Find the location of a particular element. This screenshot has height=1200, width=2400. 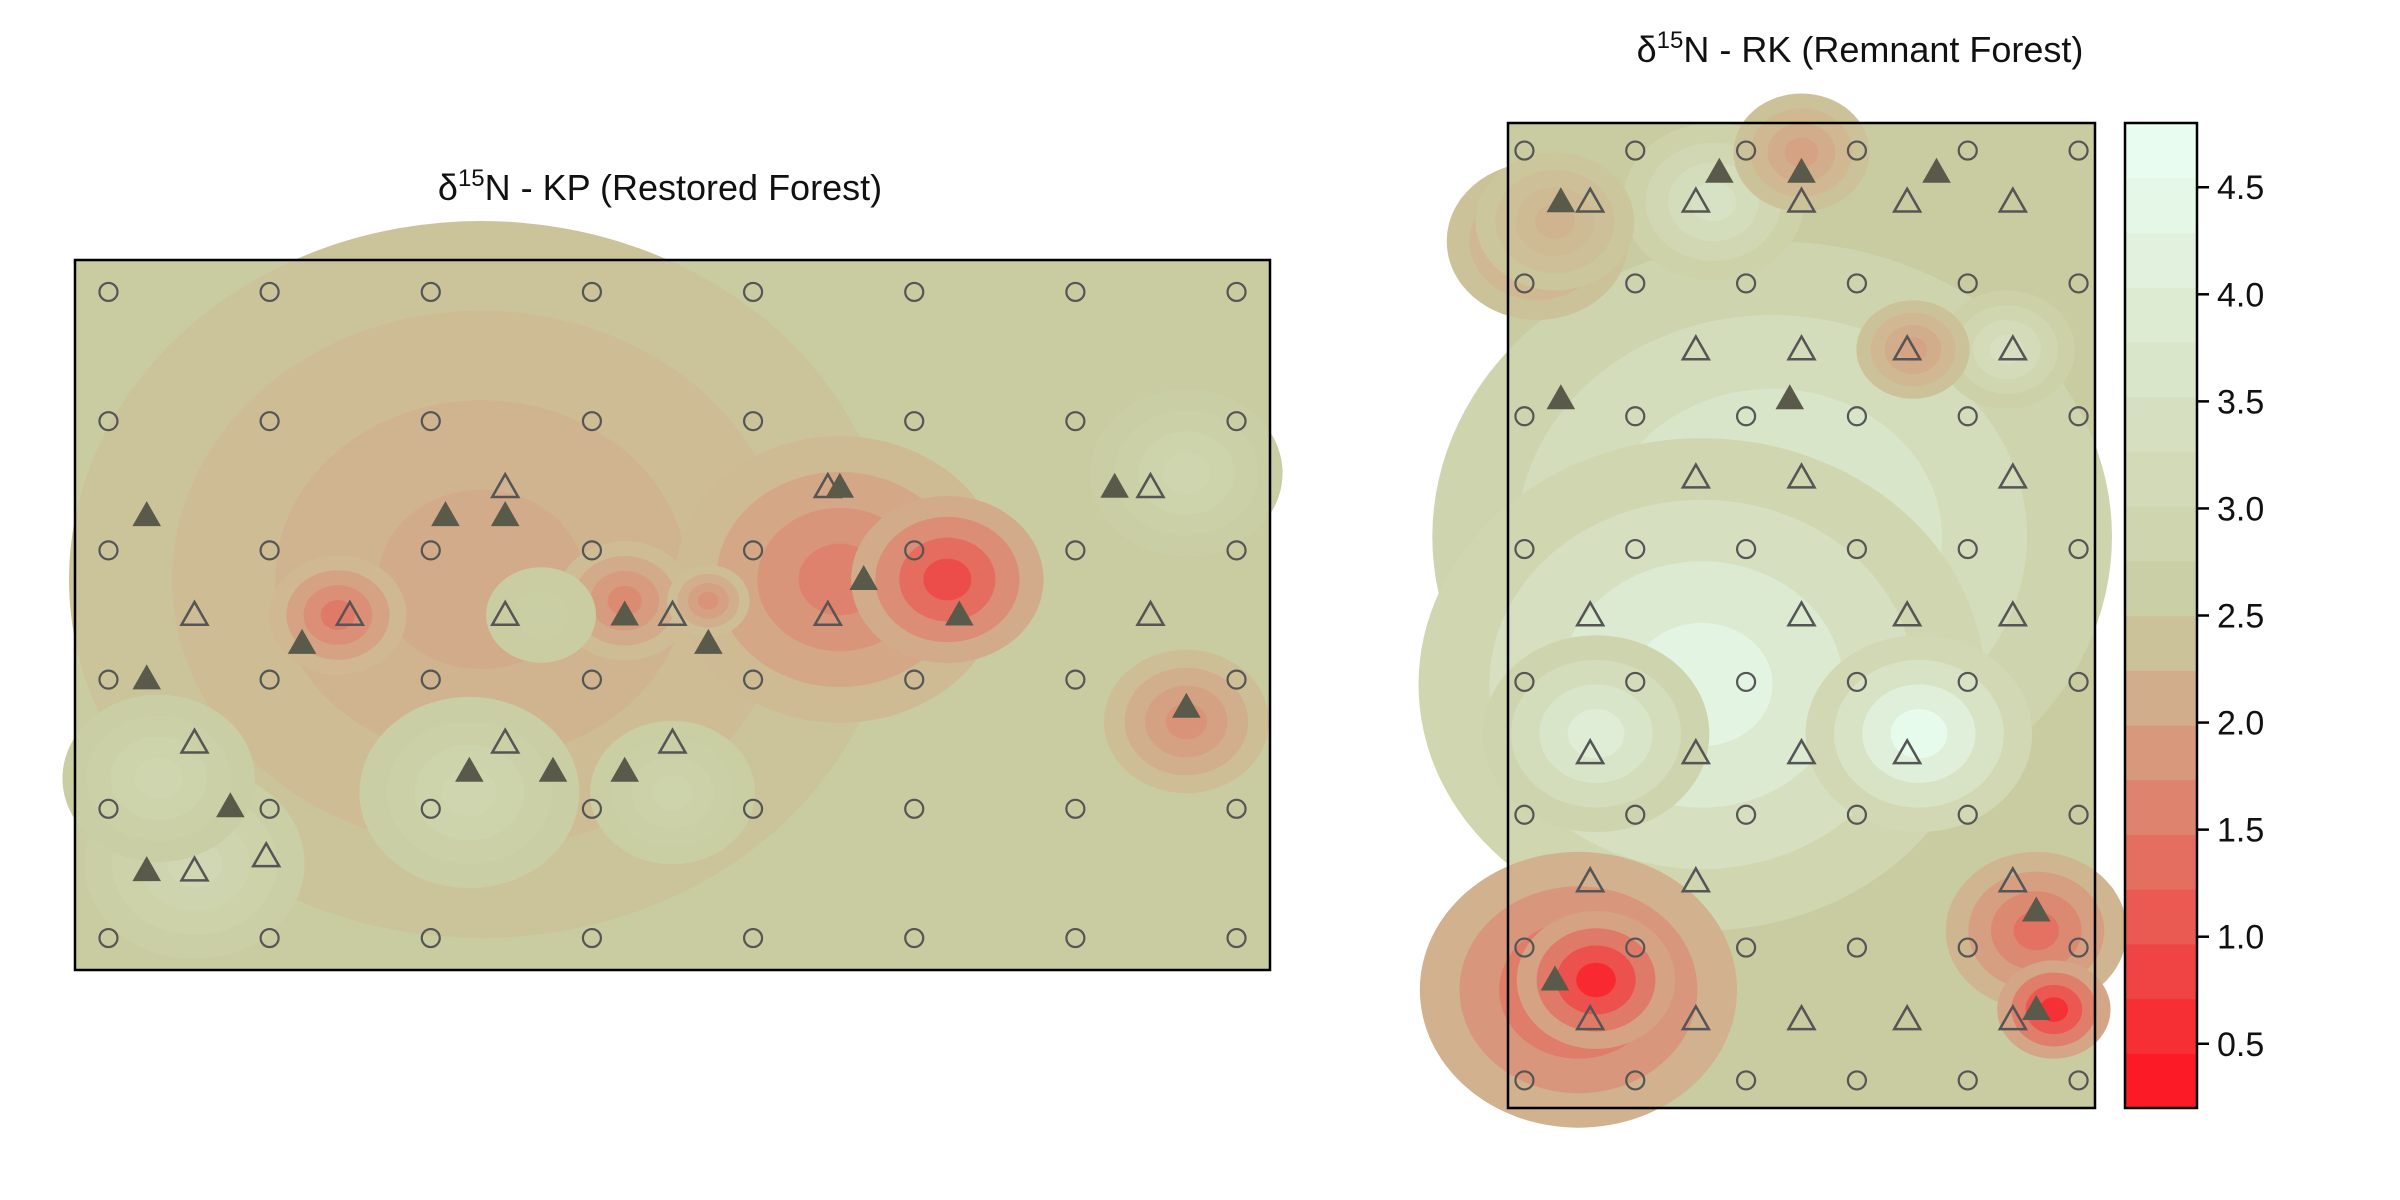

left-chart-title: δ15N - KP (Restored Forest) is located at coordinates (660, 186).